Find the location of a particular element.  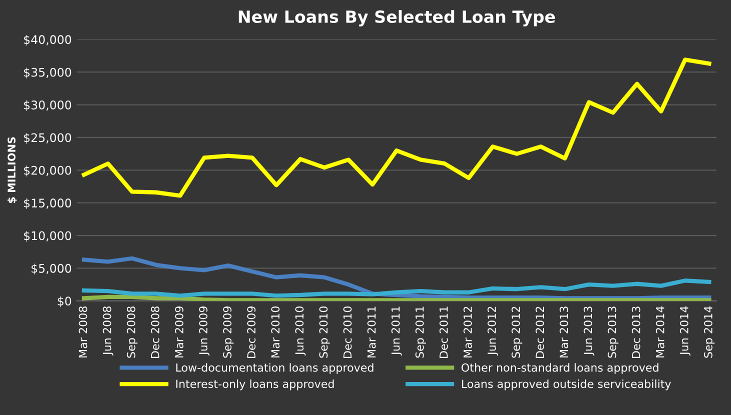

line-series is located at coordinates (397, 288).